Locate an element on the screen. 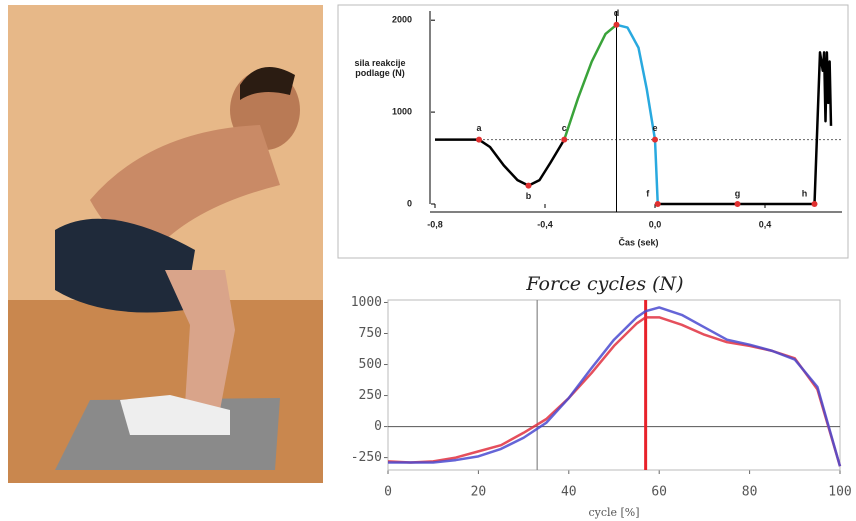  point-label: h is located at coordinates (805, 193).